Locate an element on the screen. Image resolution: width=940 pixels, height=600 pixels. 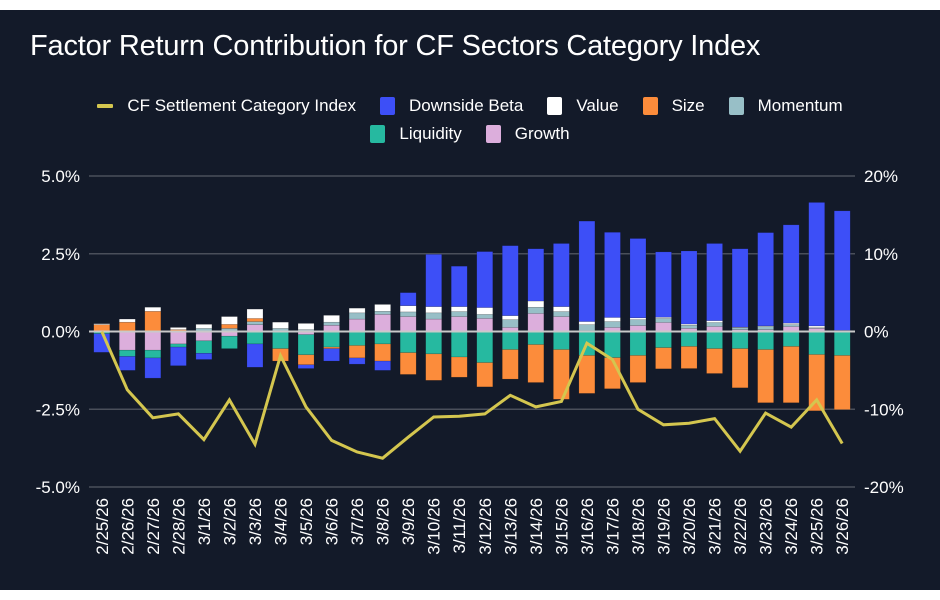
legend-label: Growth is located at coordinates (542, 133).